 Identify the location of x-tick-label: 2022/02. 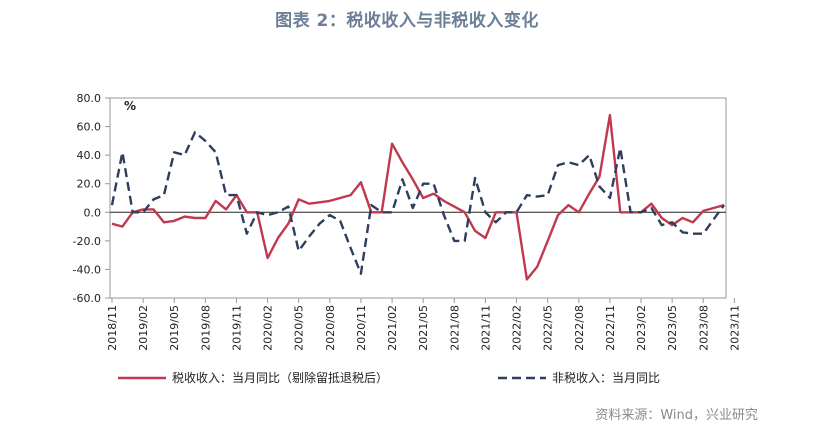
(517, 328).